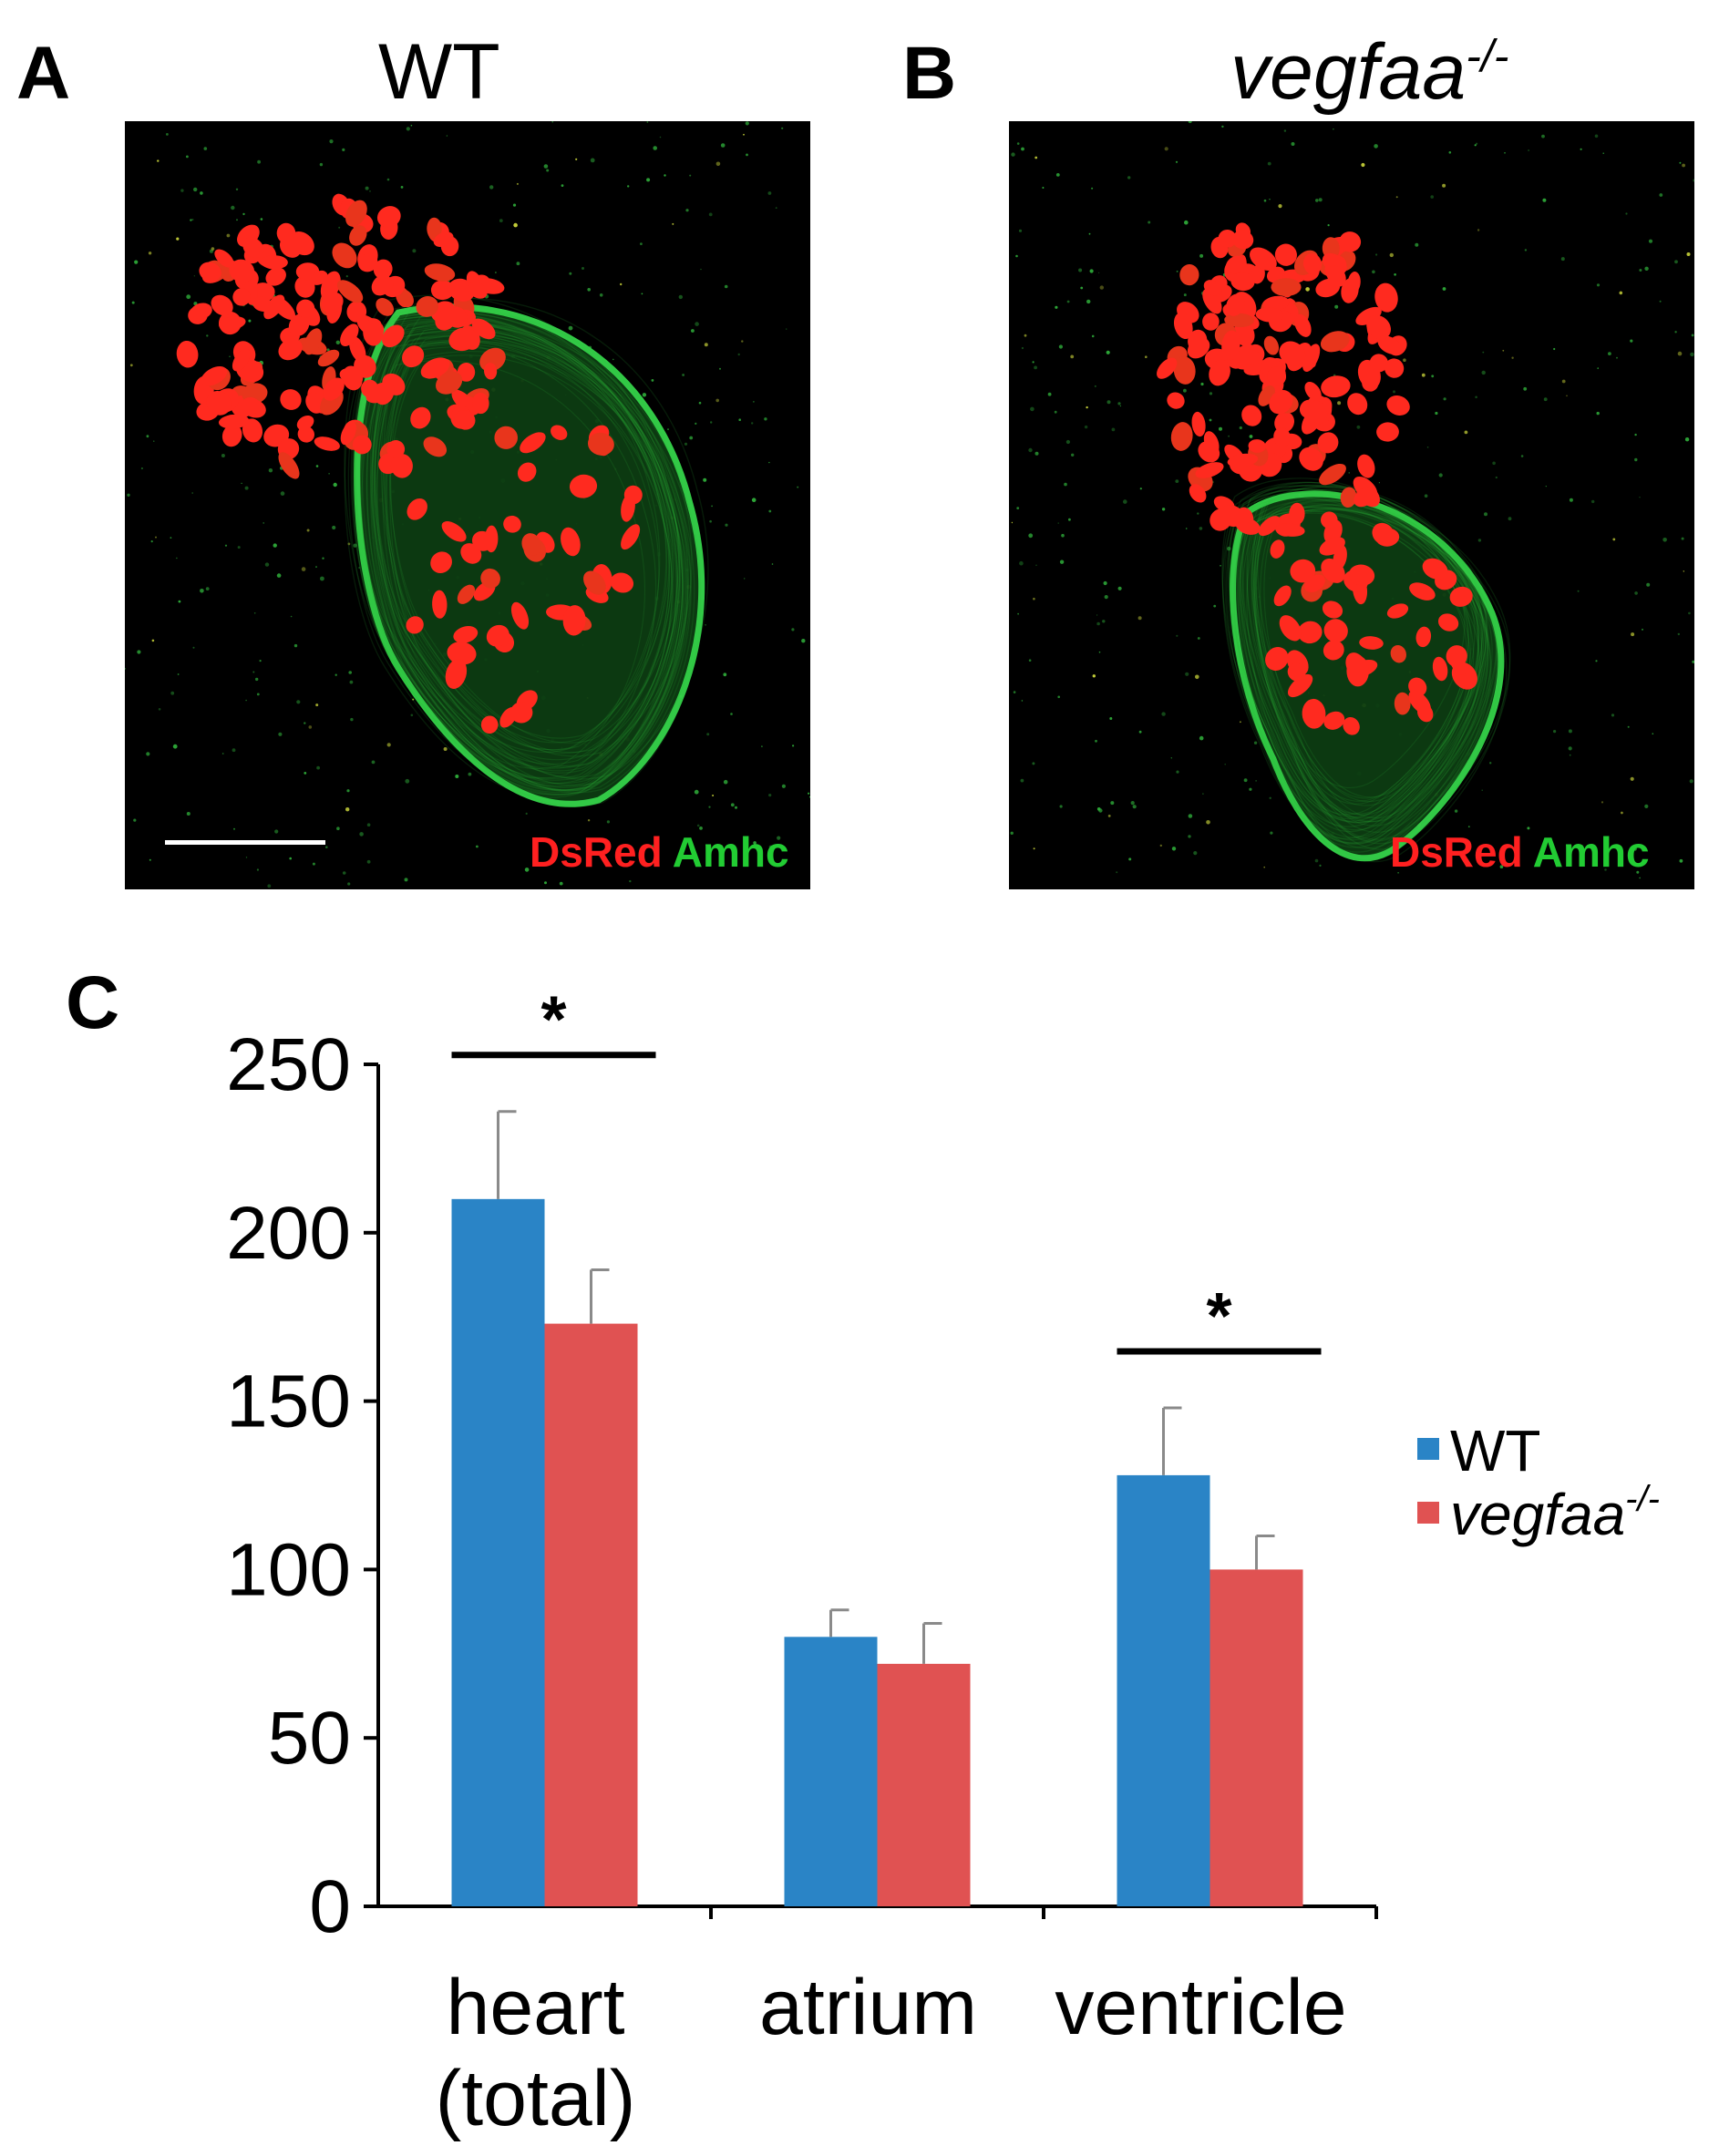 The width and height of the screenshot is (1719, 2156). What do you see at coordinates (591, 1614) in the screenshot?
I see `bar` at bounding box center [591, 1614].